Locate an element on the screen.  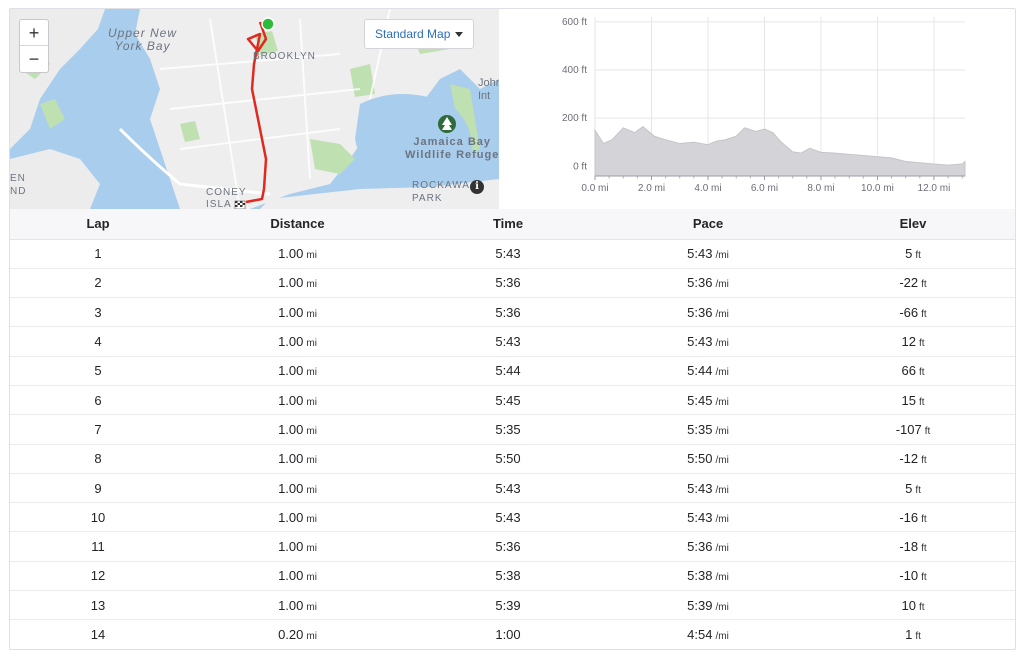
pace-value: 5:38 is located at coordinates (700, 576).